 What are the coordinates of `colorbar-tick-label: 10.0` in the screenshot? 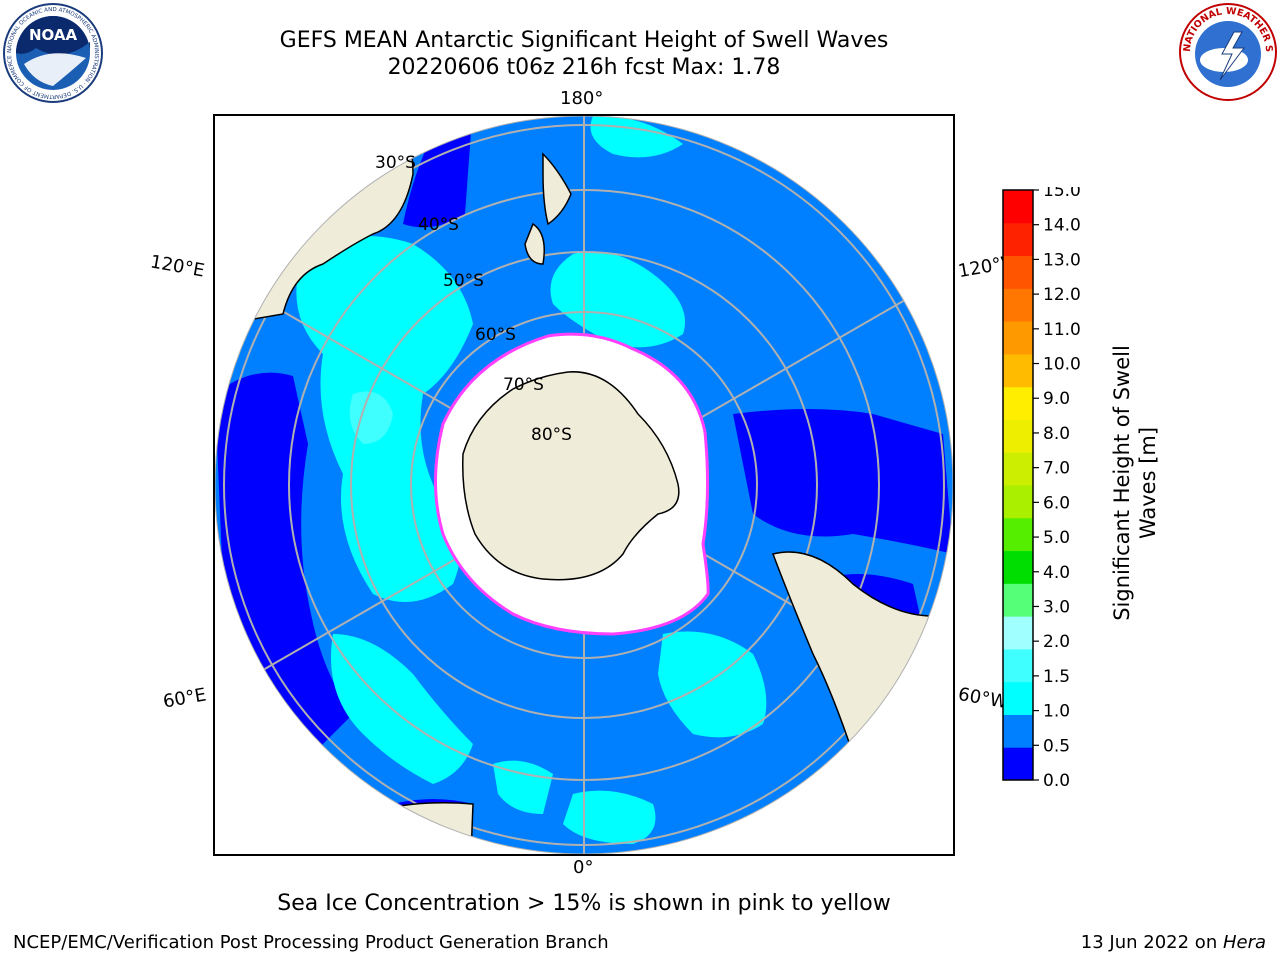 It's located at (1062, 365).